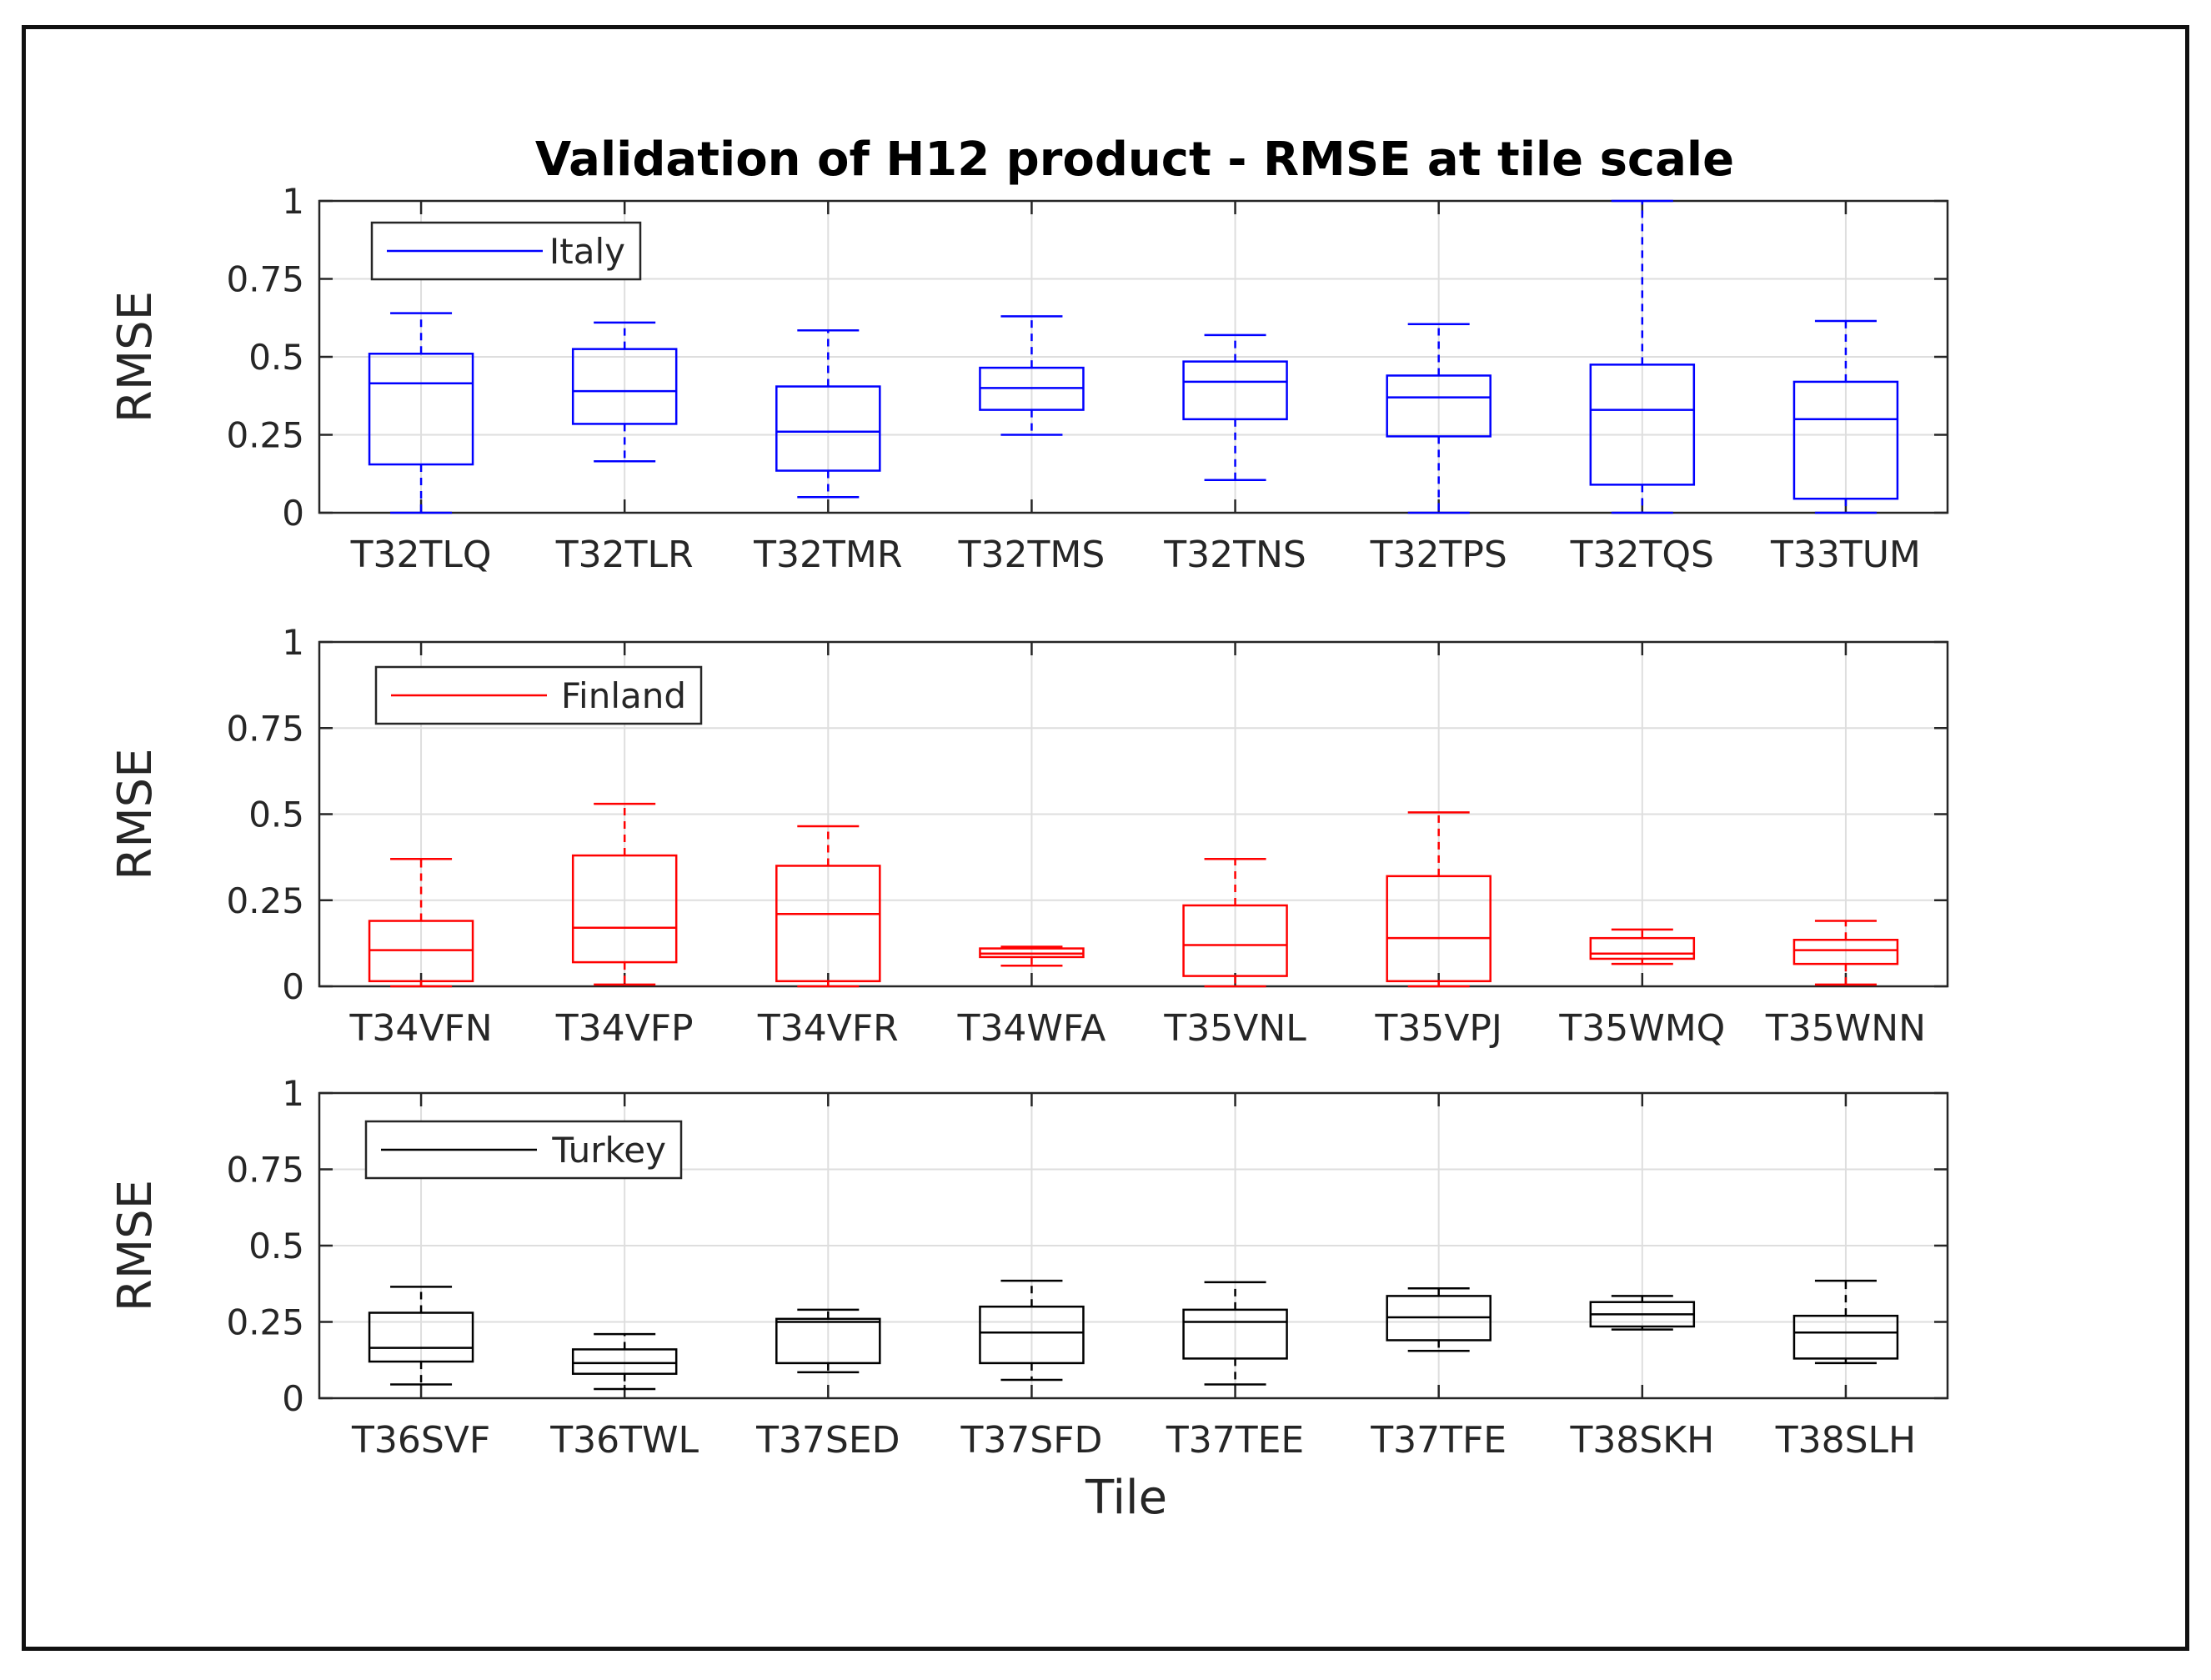 The image size is (2211, 1680). Describe the element at coordinates (276, 815) in the screenshot. I see `panel-2-y-tick-label: 0.5` at that location.